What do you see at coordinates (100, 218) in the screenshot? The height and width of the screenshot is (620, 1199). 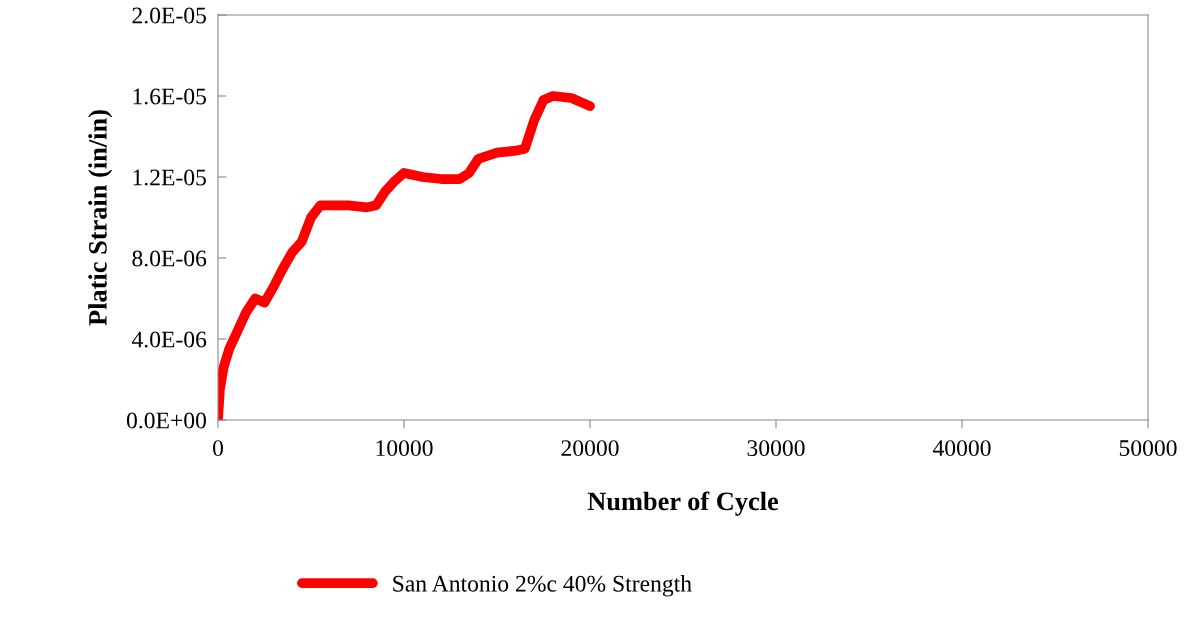 I see `y-axis-title: Platic Strain (in/in)` at bounding box center [100, 218].